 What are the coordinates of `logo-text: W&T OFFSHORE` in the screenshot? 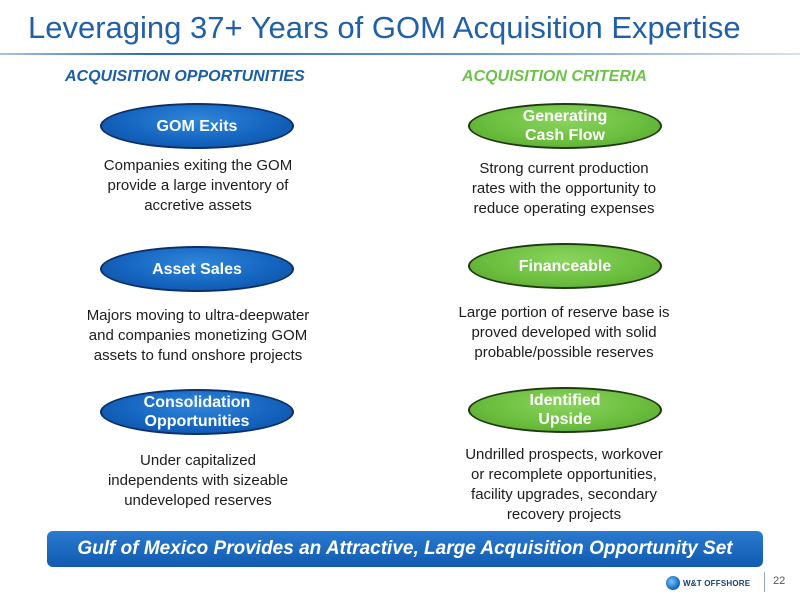 It's located at (717, 583).